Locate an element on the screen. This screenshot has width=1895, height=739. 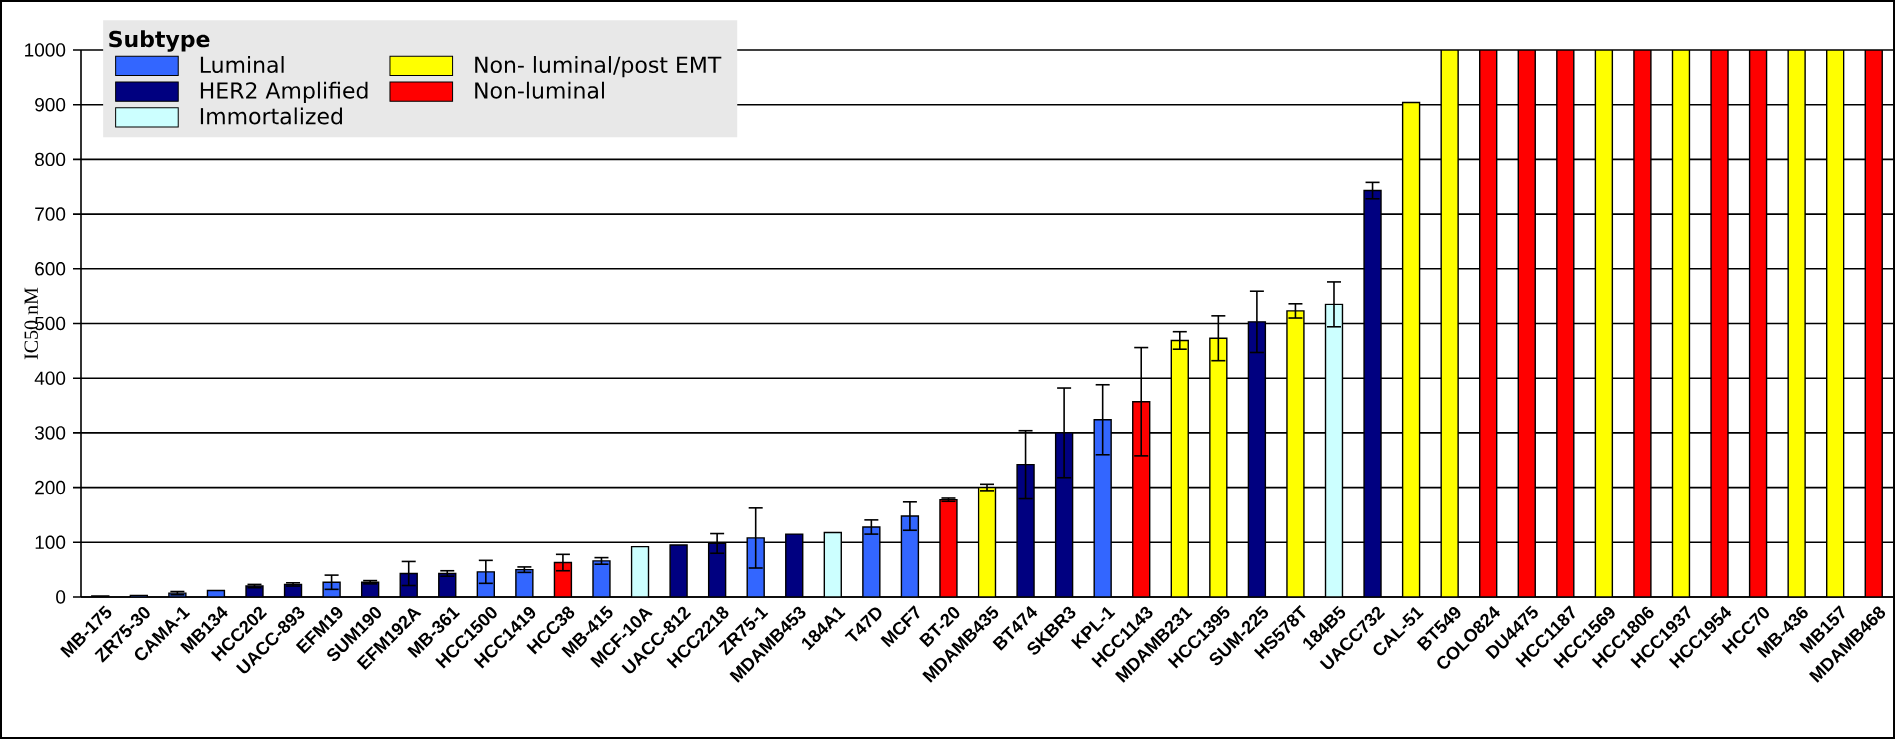
legend-label: Non-luminal is located at coordinates (539, 90).